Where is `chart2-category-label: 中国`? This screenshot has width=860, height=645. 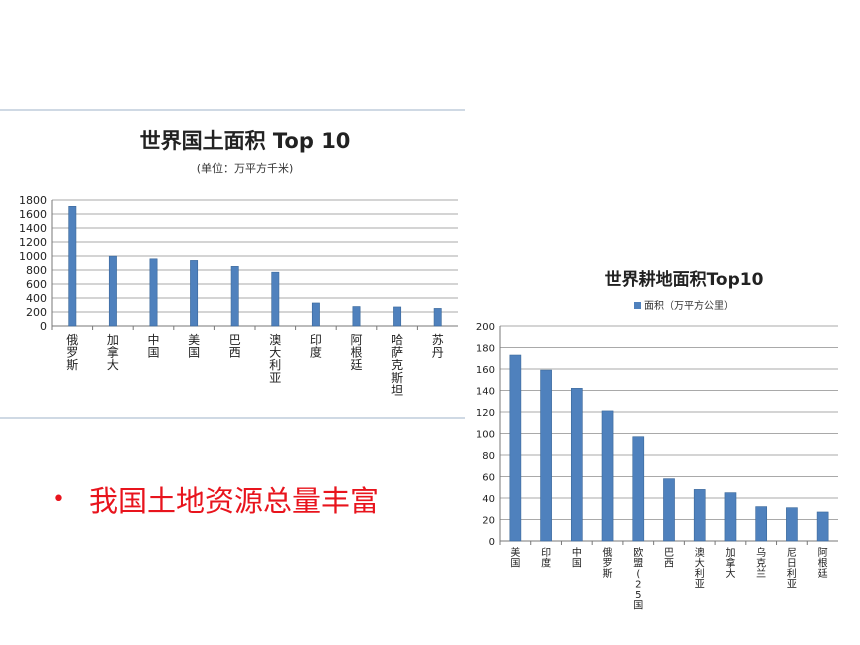
chart2-category-label: 中国 is located at coordinates (577, 558).